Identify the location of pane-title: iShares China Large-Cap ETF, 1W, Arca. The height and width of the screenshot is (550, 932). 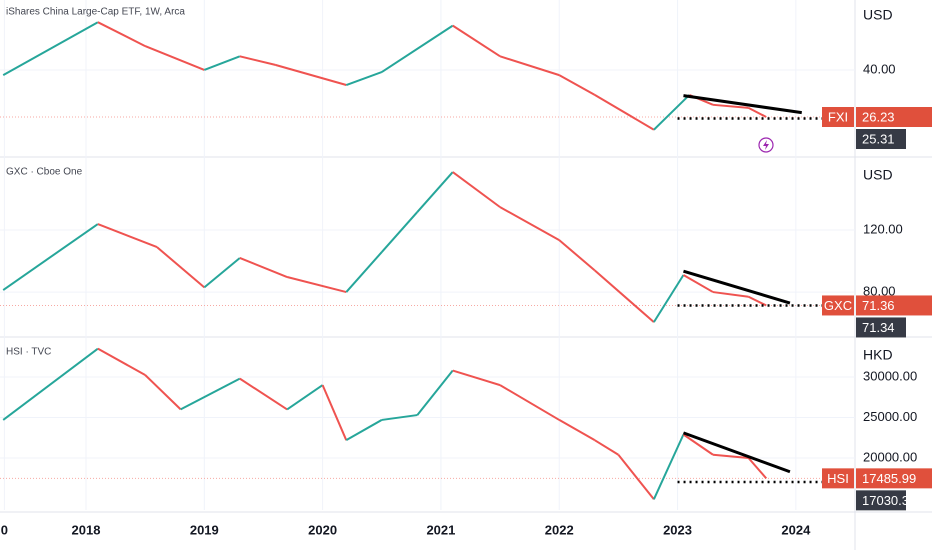
(95, 12).